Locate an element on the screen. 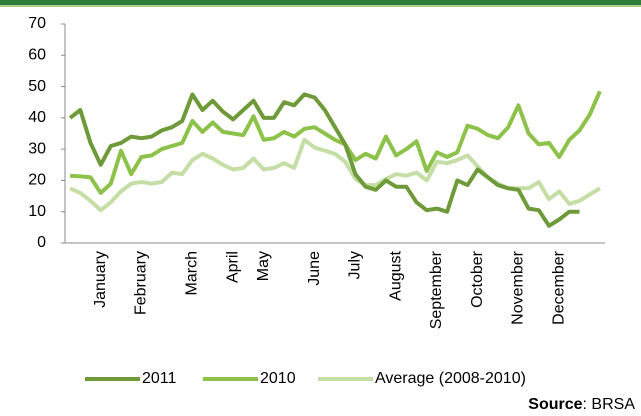 This screenshot has width=641, height=416. y-tick-label: 50 is located at coordinates (37, 86).